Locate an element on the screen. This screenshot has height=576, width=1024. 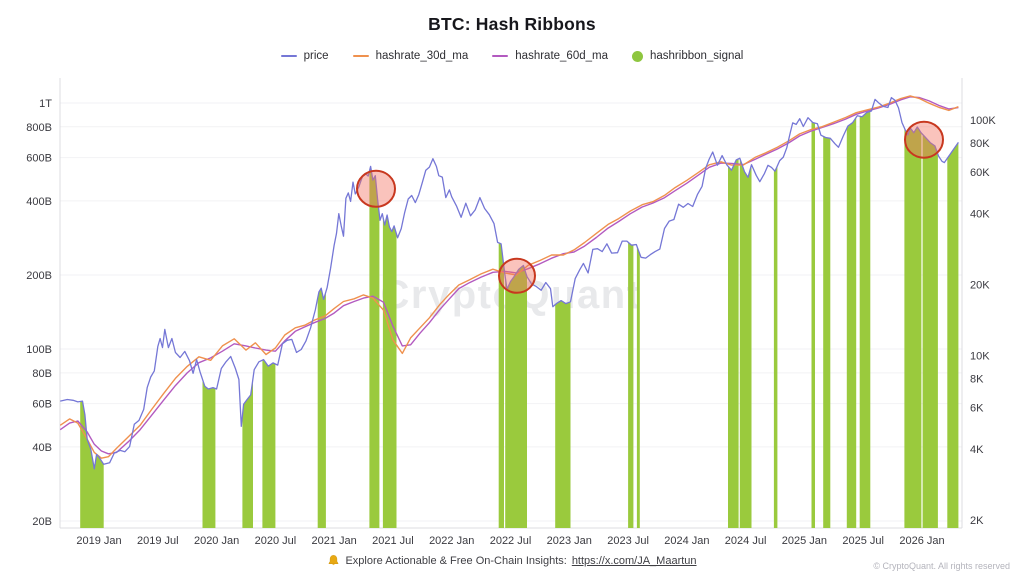
hashrate-30d-swatch is located at coordinates (360, 56).